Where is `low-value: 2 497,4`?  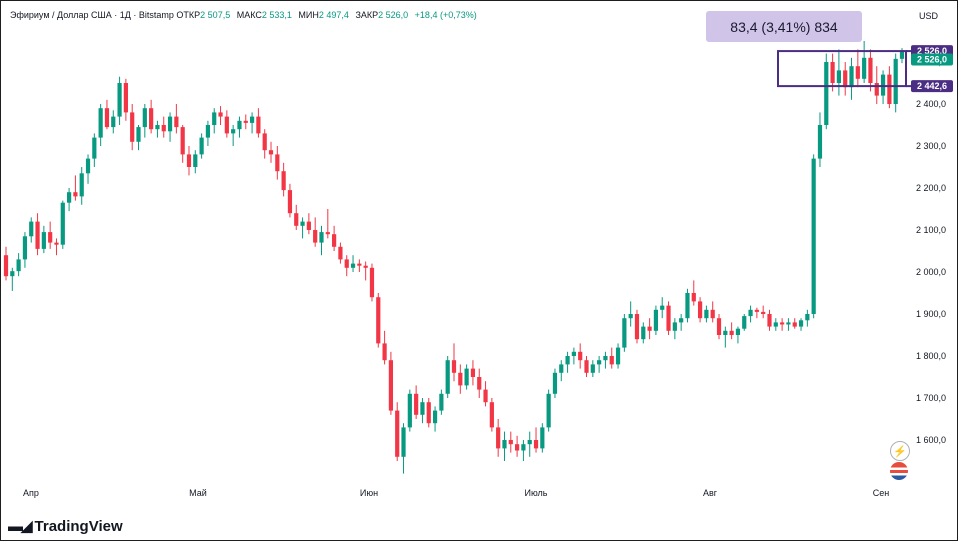 low-value: 2 497,4 is located at coordinates (333, 15).